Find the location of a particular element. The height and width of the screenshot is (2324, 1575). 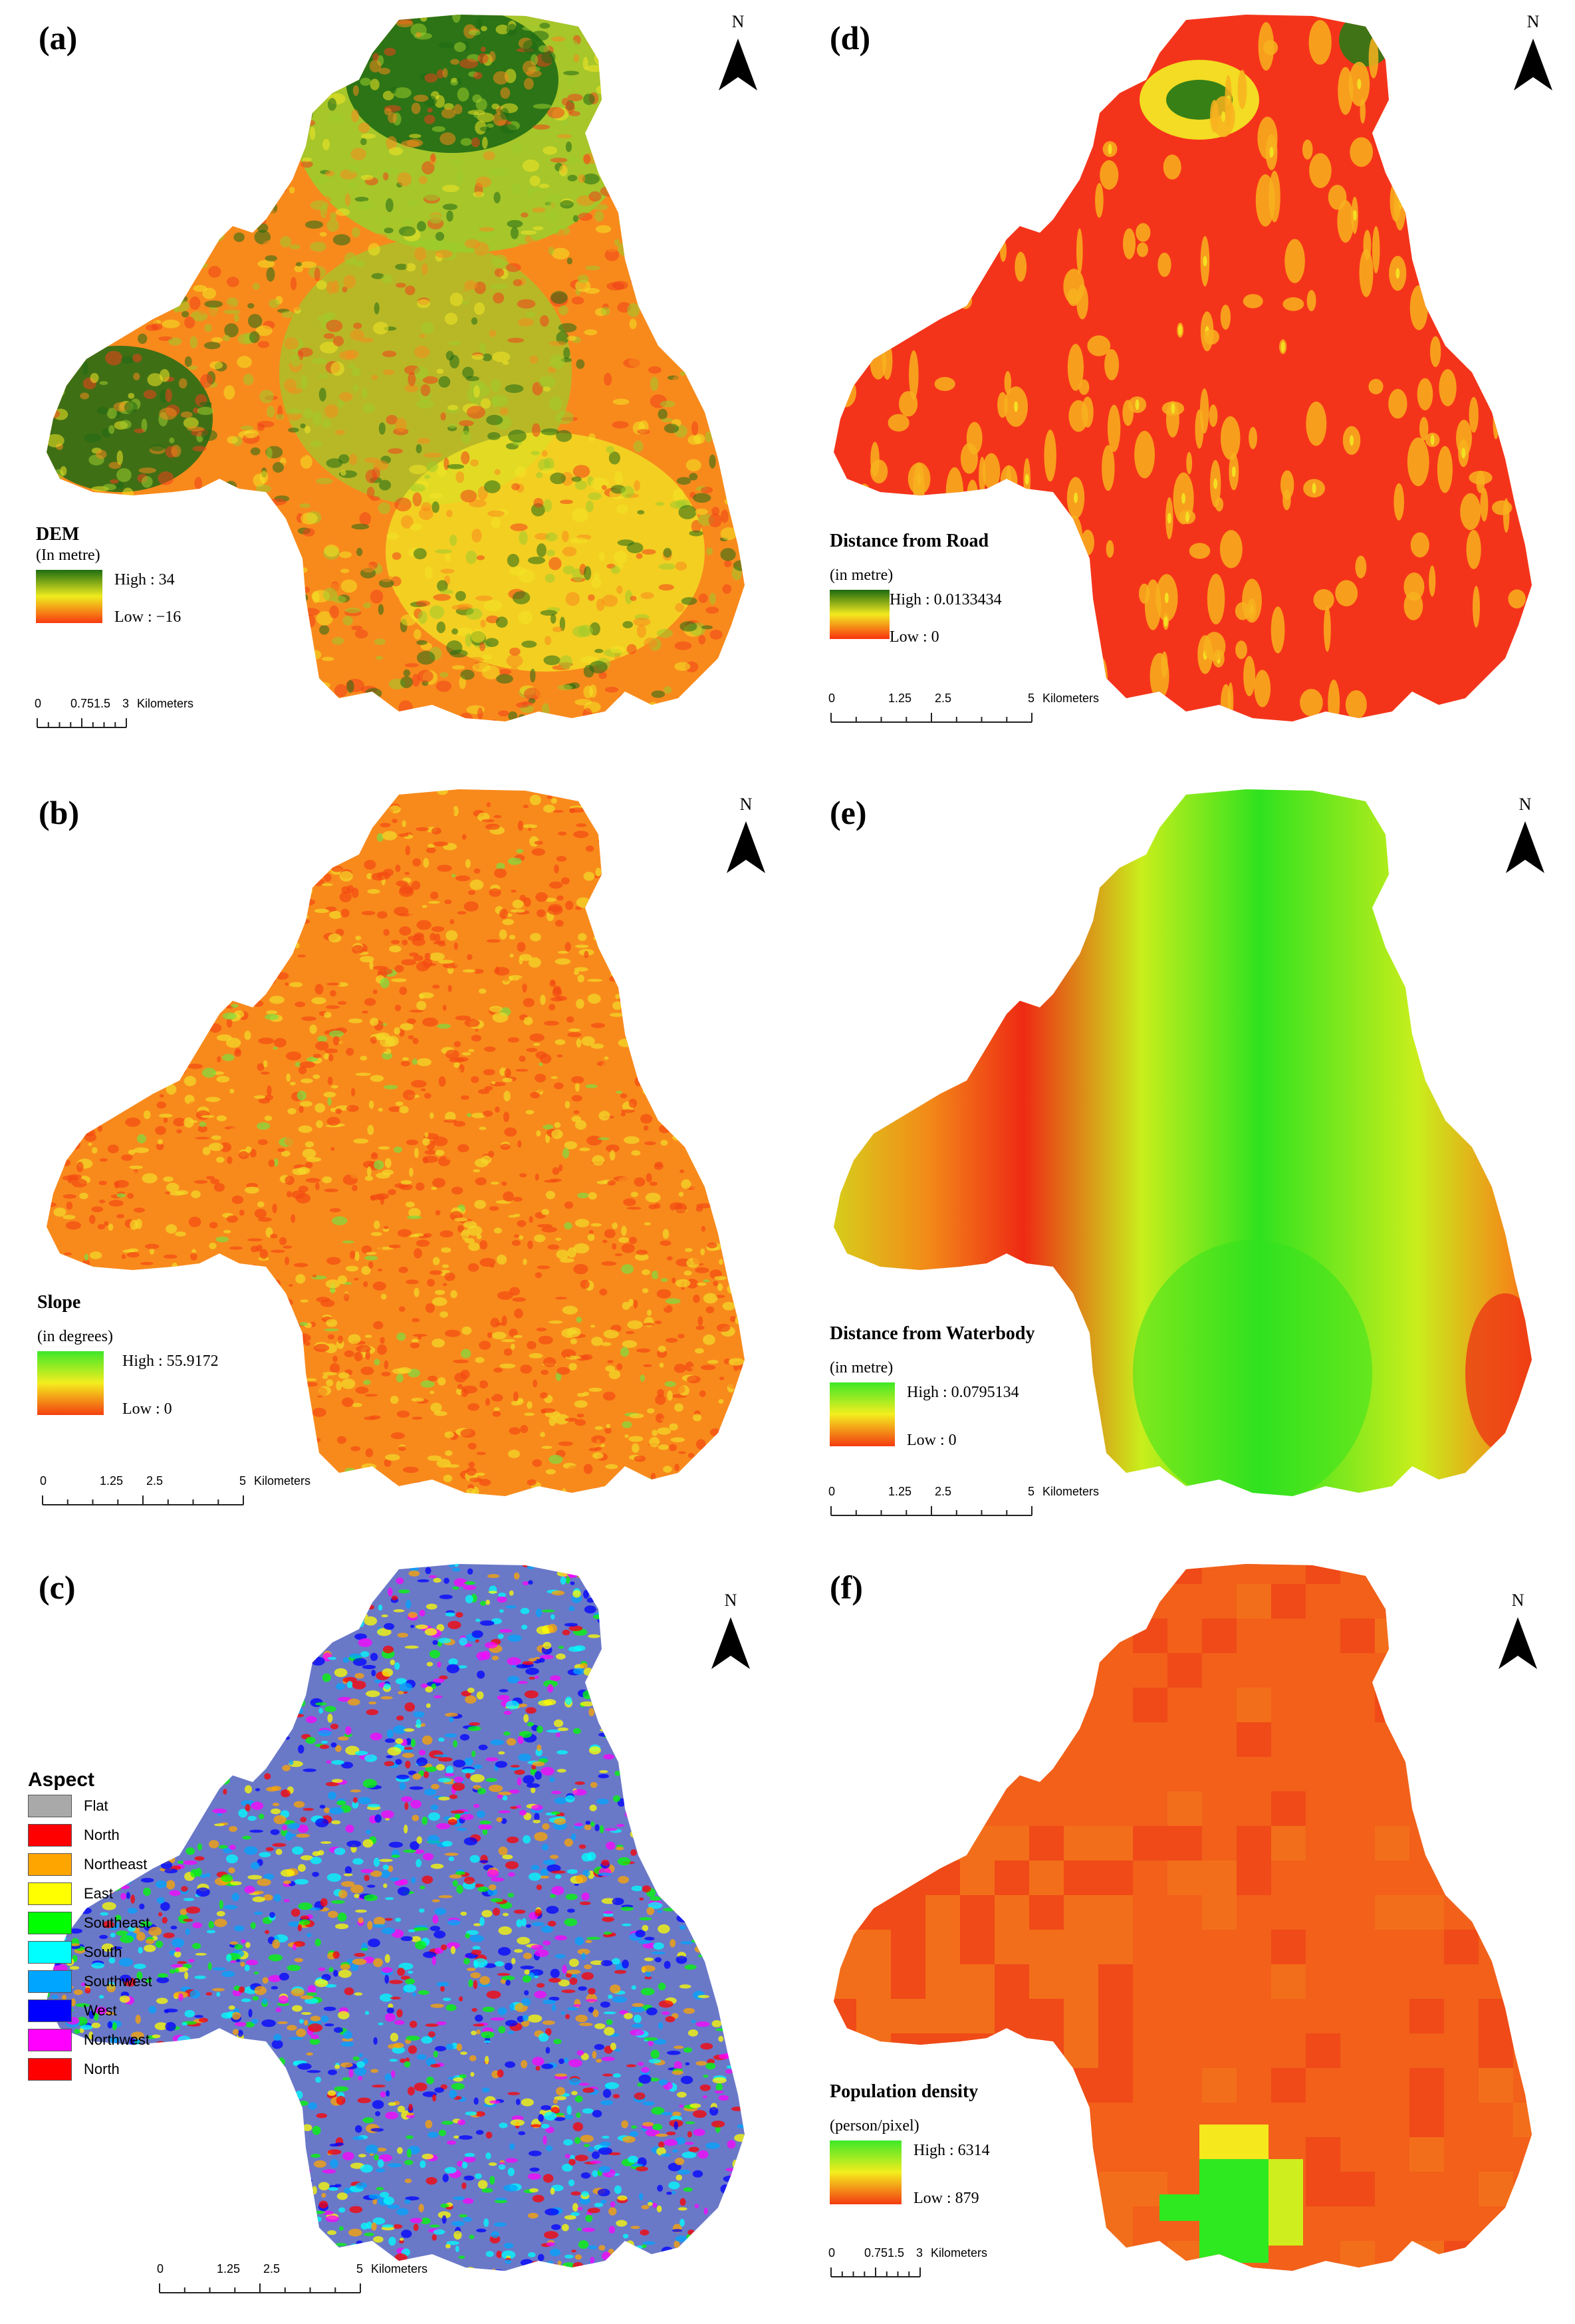

legend-low: Low : 879 is located at coordinates (946, 2198).